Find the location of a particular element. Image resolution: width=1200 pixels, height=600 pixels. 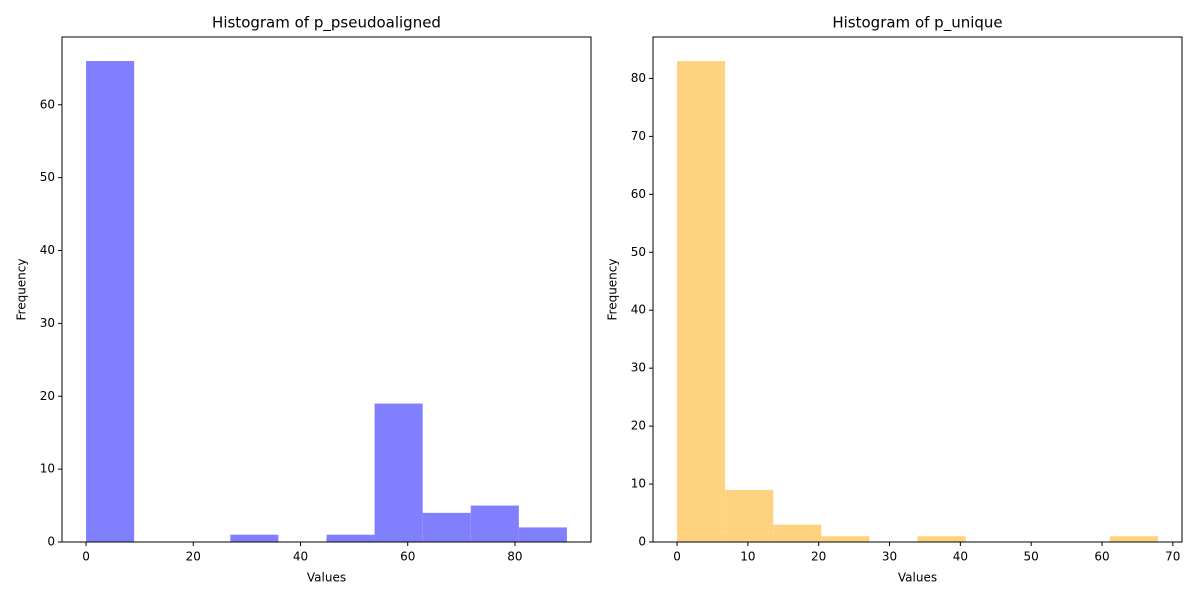

x-tick-label: 70 is located at coordinates (1172, 557).